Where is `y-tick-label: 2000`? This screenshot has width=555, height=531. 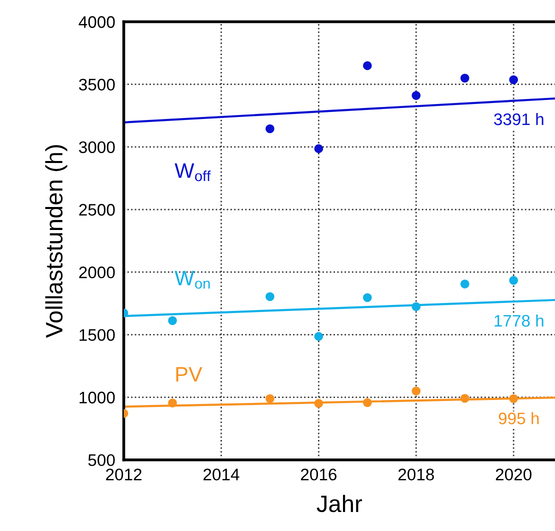 y-tick-label: 2000 is located at coordinates (97, 272).